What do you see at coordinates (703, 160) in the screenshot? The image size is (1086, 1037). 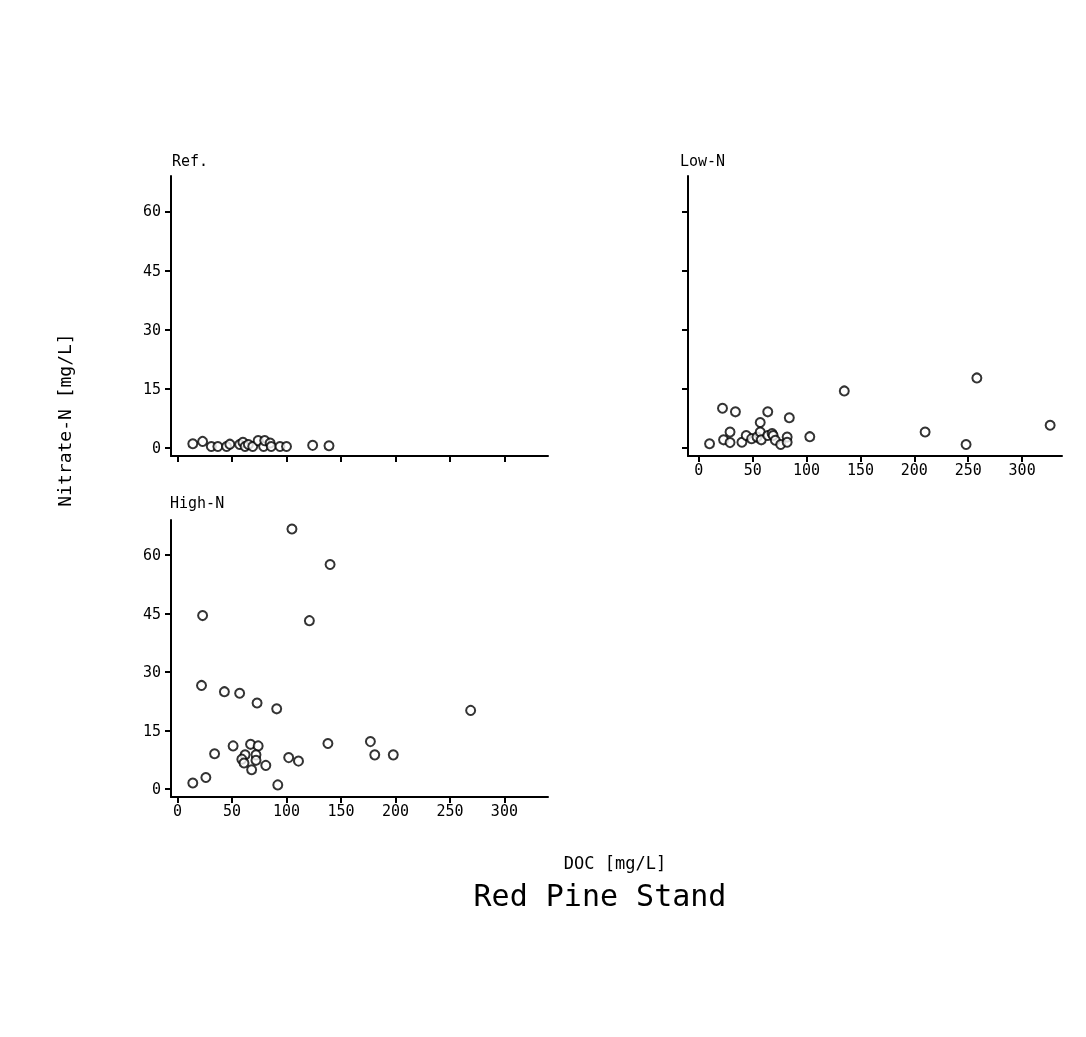 I see `chart-title: Low-N` at bounding box center [703, 160].